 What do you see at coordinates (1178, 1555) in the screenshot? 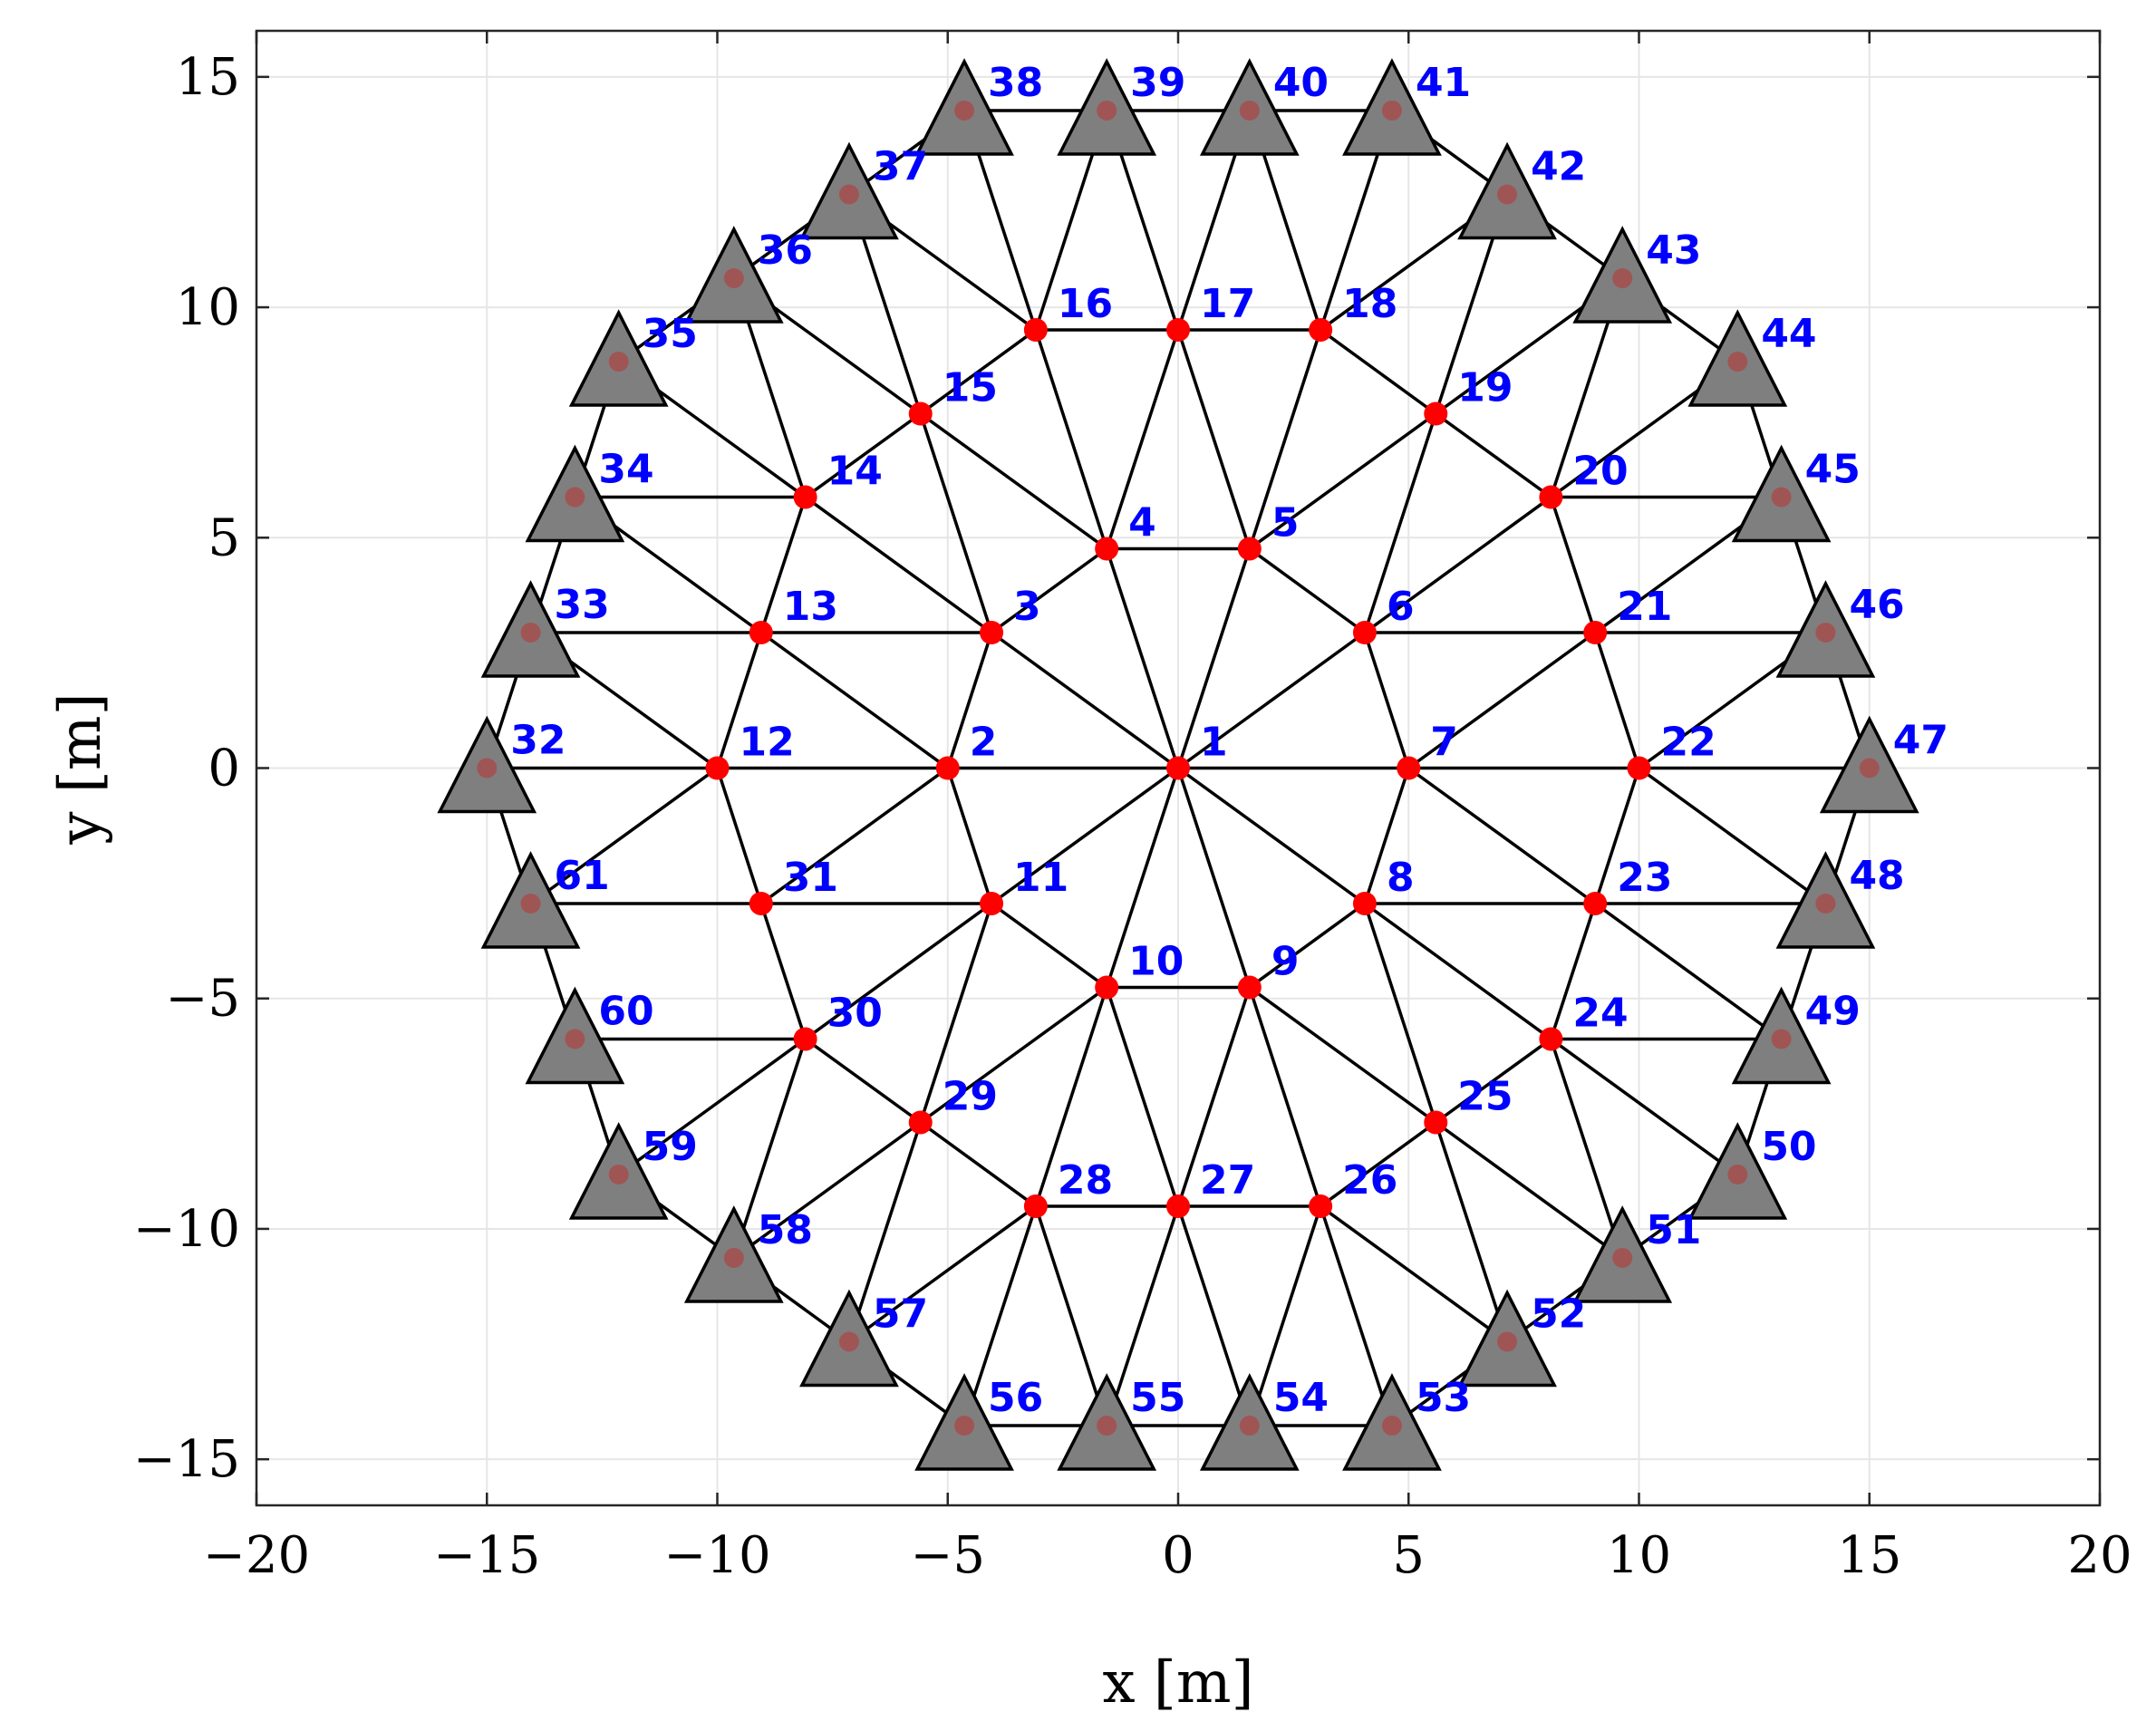
I see `x-tick-label: 0` at bounding box center [1178, 1555].